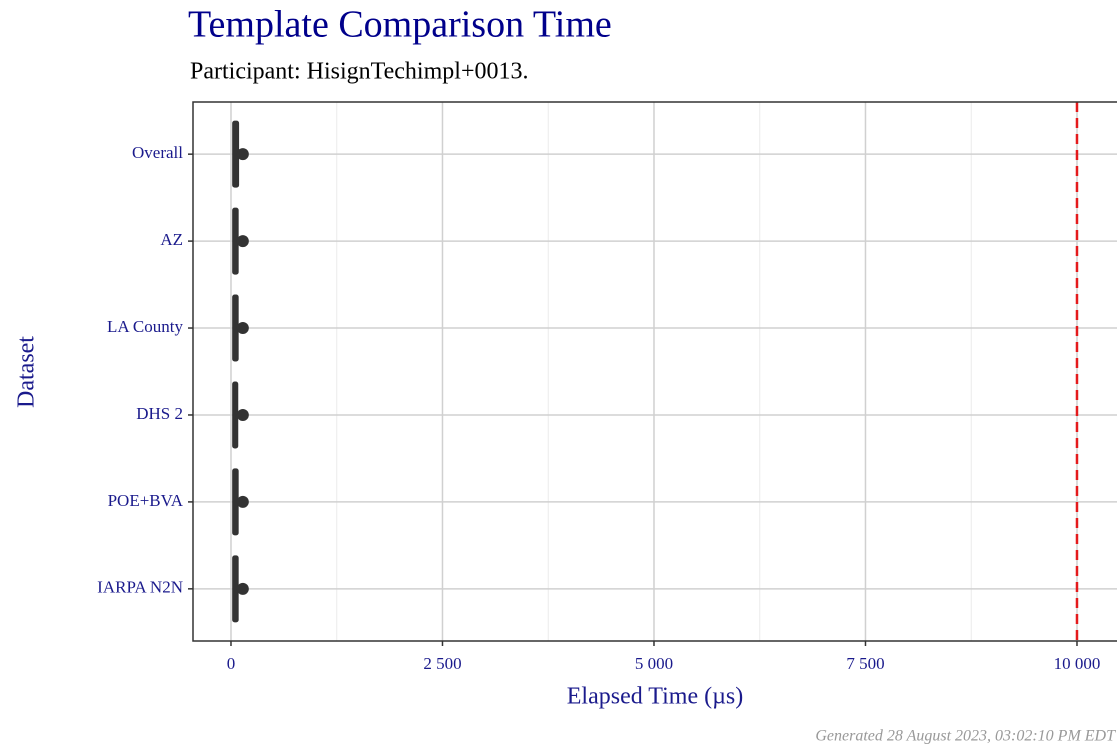  What do you see at coordinates (171, 239) in the screenshot?
I see `y-tick-label: AZ` at bounding box center [171, 239].